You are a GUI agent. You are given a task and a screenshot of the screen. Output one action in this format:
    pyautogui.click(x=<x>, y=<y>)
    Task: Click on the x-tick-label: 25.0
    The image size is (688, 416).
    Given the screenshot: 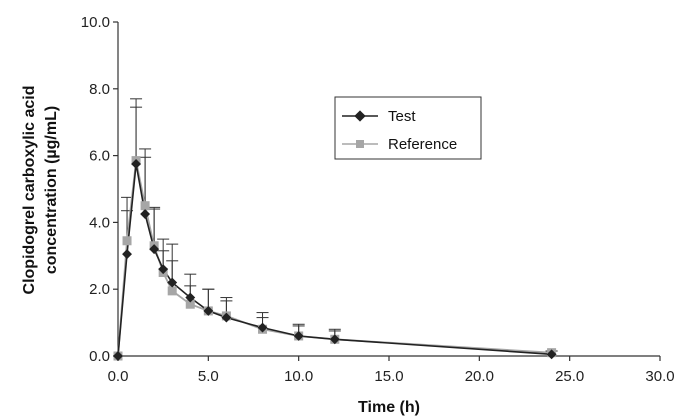 What is the action you would take?
    pyautogui.click(x=569, y=376)
    